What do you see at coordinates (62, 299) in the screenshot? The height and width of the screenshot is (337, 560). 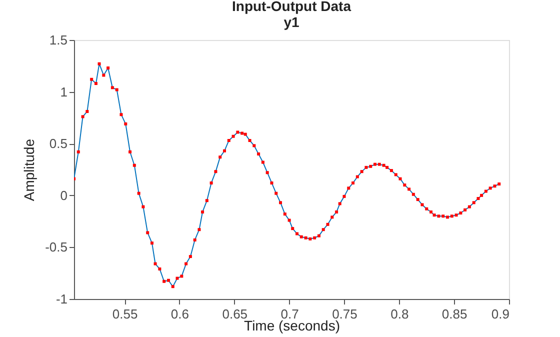 I see `y-tick-label: -1` at bounding box center [62, 299].